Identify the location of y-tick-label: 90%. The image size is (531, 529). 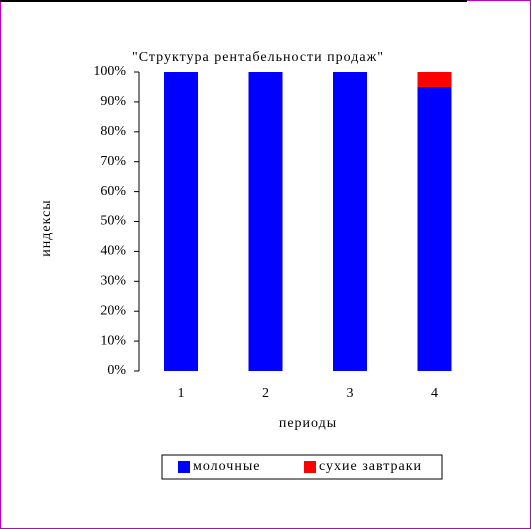
(113, 101).